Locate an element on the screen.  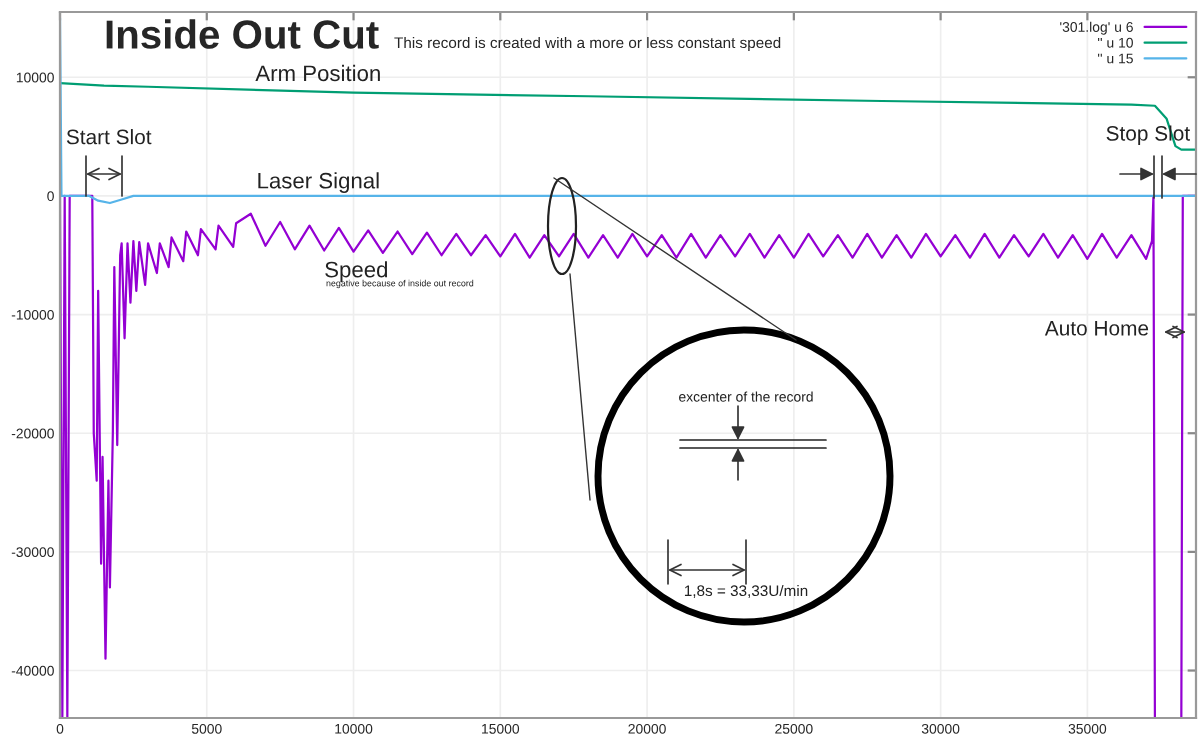
annotation: Speed is located at coordinates (356, 271).